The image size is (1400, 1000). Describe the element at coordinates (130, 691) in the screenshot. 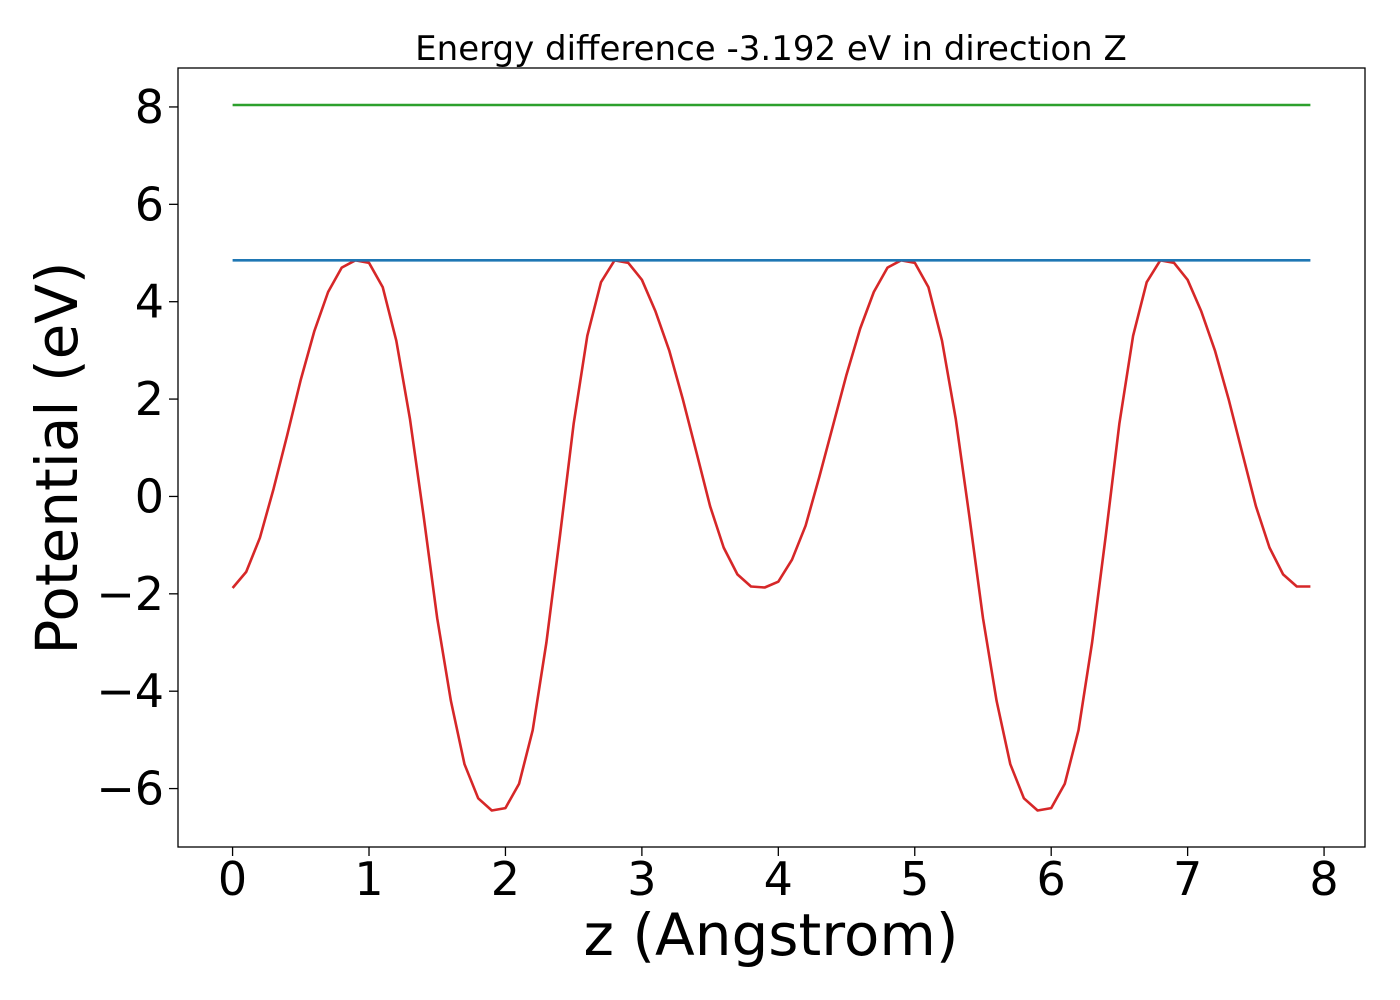

I see `y-tick-label: −4` at that location.